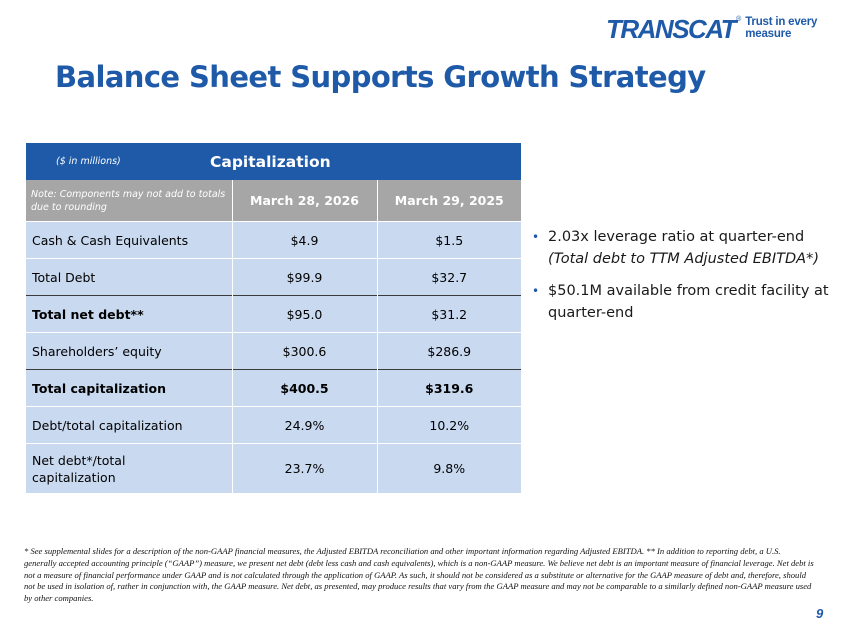  What do you see at coordinates (304, 388) in the screenshot?
I see `cell-value: $400.5` at bounding box center [304, 388].